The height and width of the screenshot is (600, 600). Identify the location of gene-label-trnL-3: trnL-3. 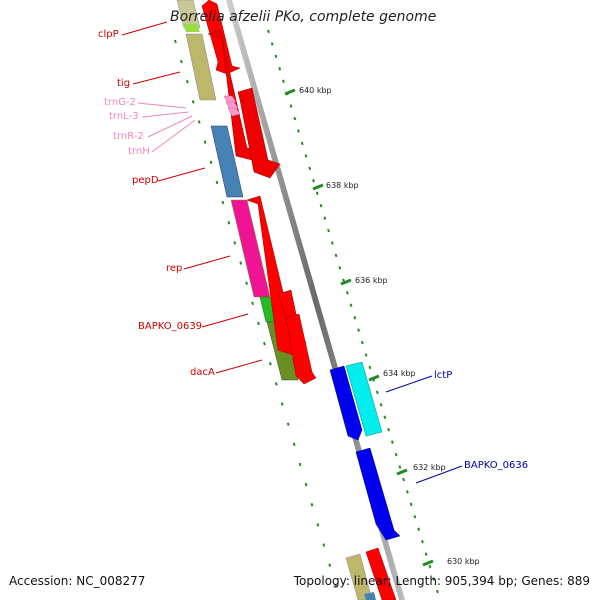
(124, 116).